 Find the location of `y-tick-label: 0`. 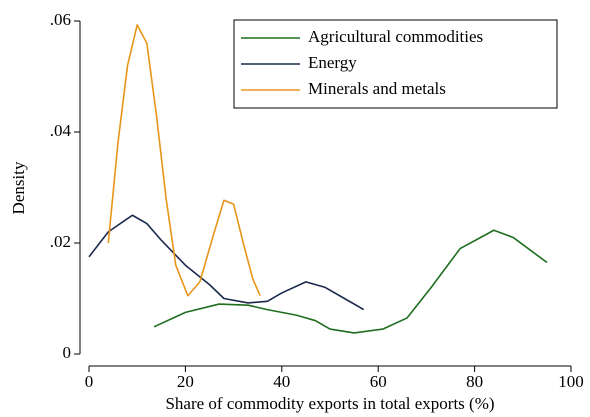

y-tick-label: 0 is located at coordinates (67, 352).